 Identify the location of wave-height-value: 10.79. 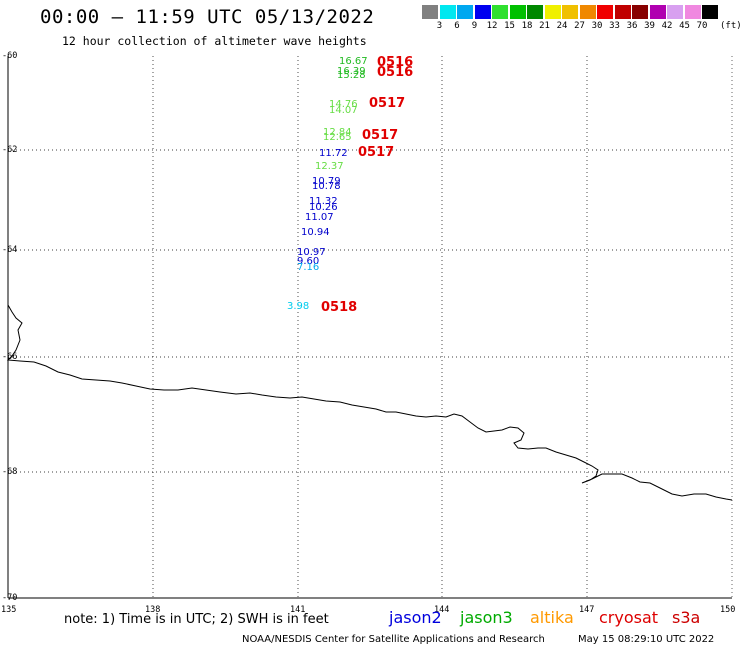
(326, 181).